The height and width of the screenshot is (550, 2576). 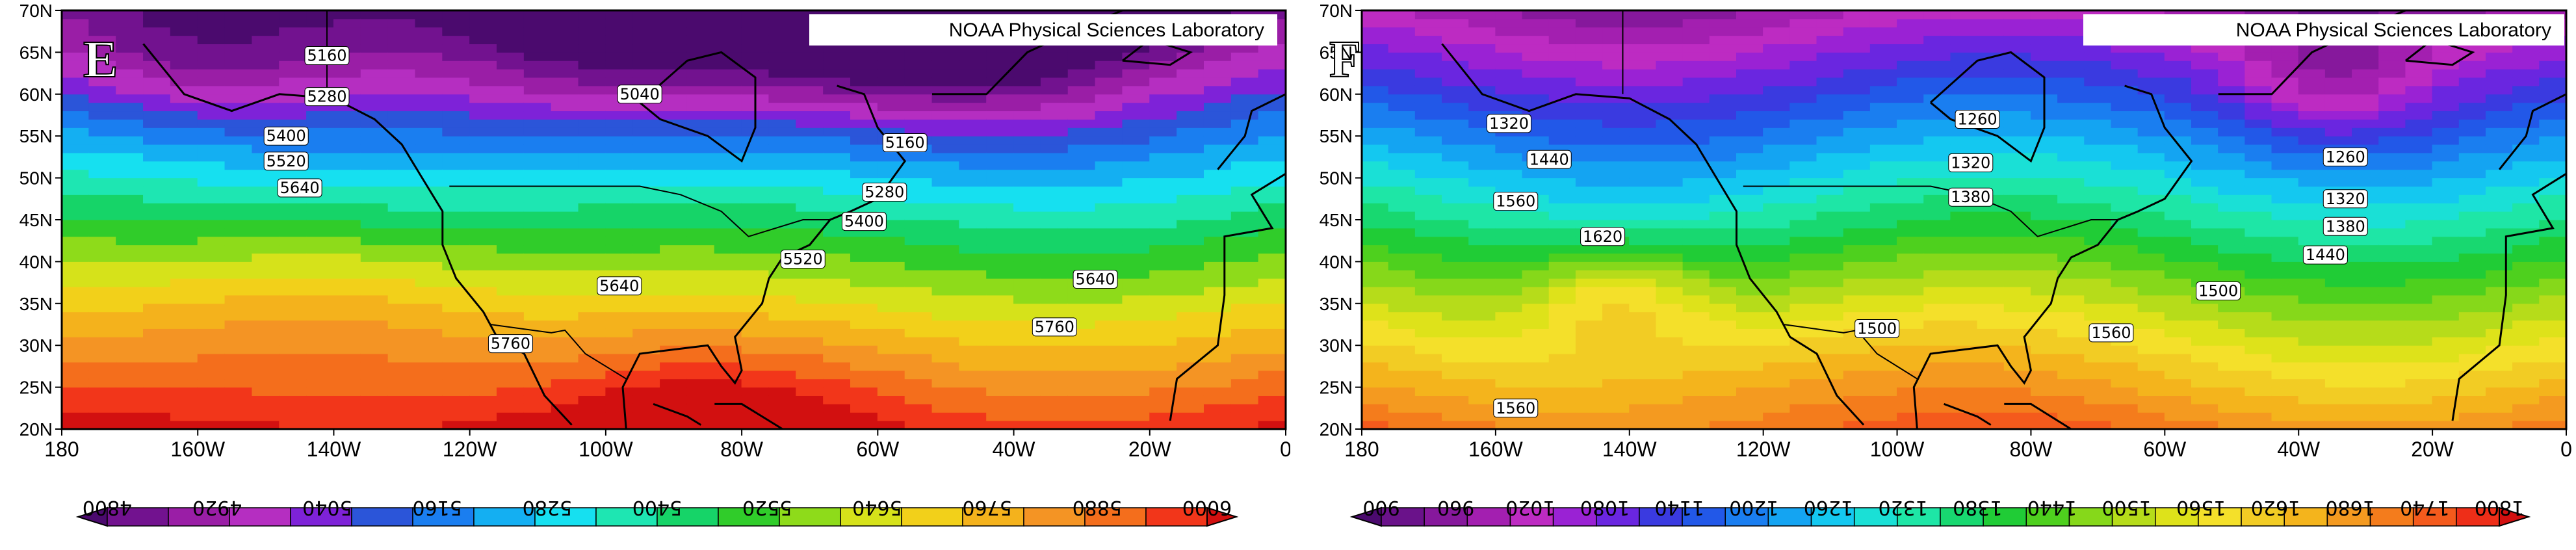 What do you see at coordinates (1336, 178) in the screenshot?
I see `lat-tick-label: 50N` at bounding box center [1336, 178].